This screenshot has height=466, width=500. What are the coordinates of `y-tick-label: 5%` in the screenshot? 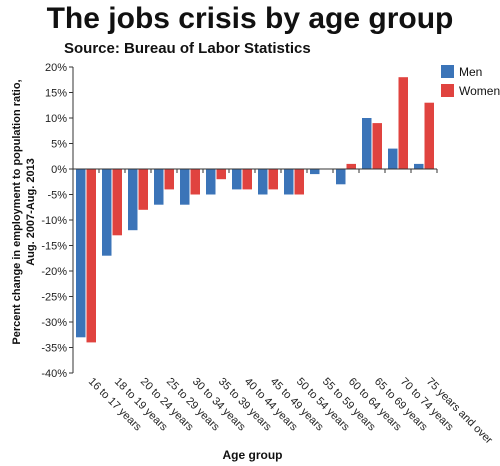 It's located at (59, 145).